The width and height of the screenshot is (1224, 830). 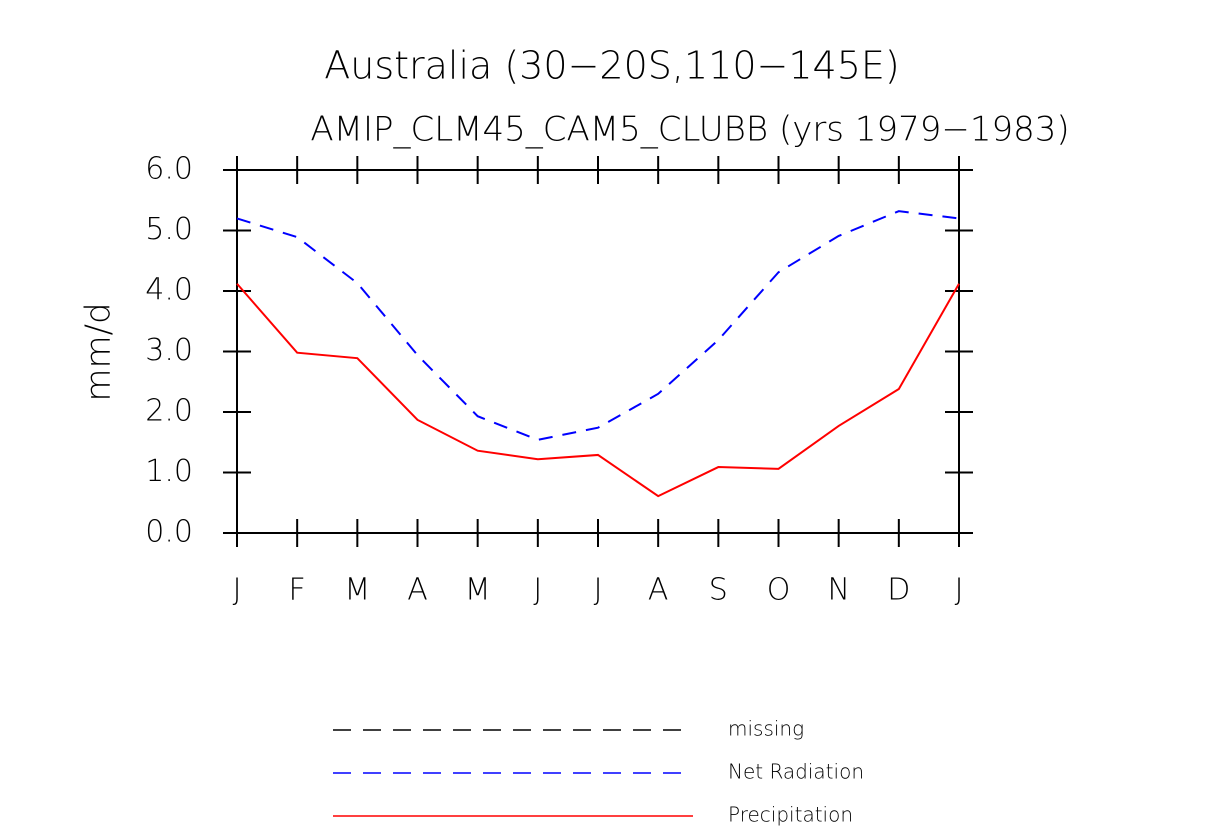 I want to click on y-tick-label: 0.0, so click(x=169, y=532).